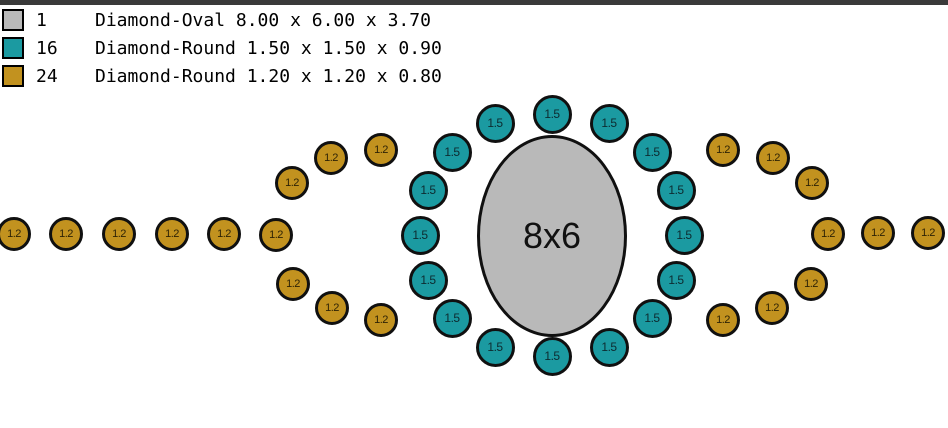 This screenshot has width=948, height=428. I want to click on legend-row-round-large: 16 Diamond-Round 1.50 x 1.50 x 0.90, so click(222, 48).